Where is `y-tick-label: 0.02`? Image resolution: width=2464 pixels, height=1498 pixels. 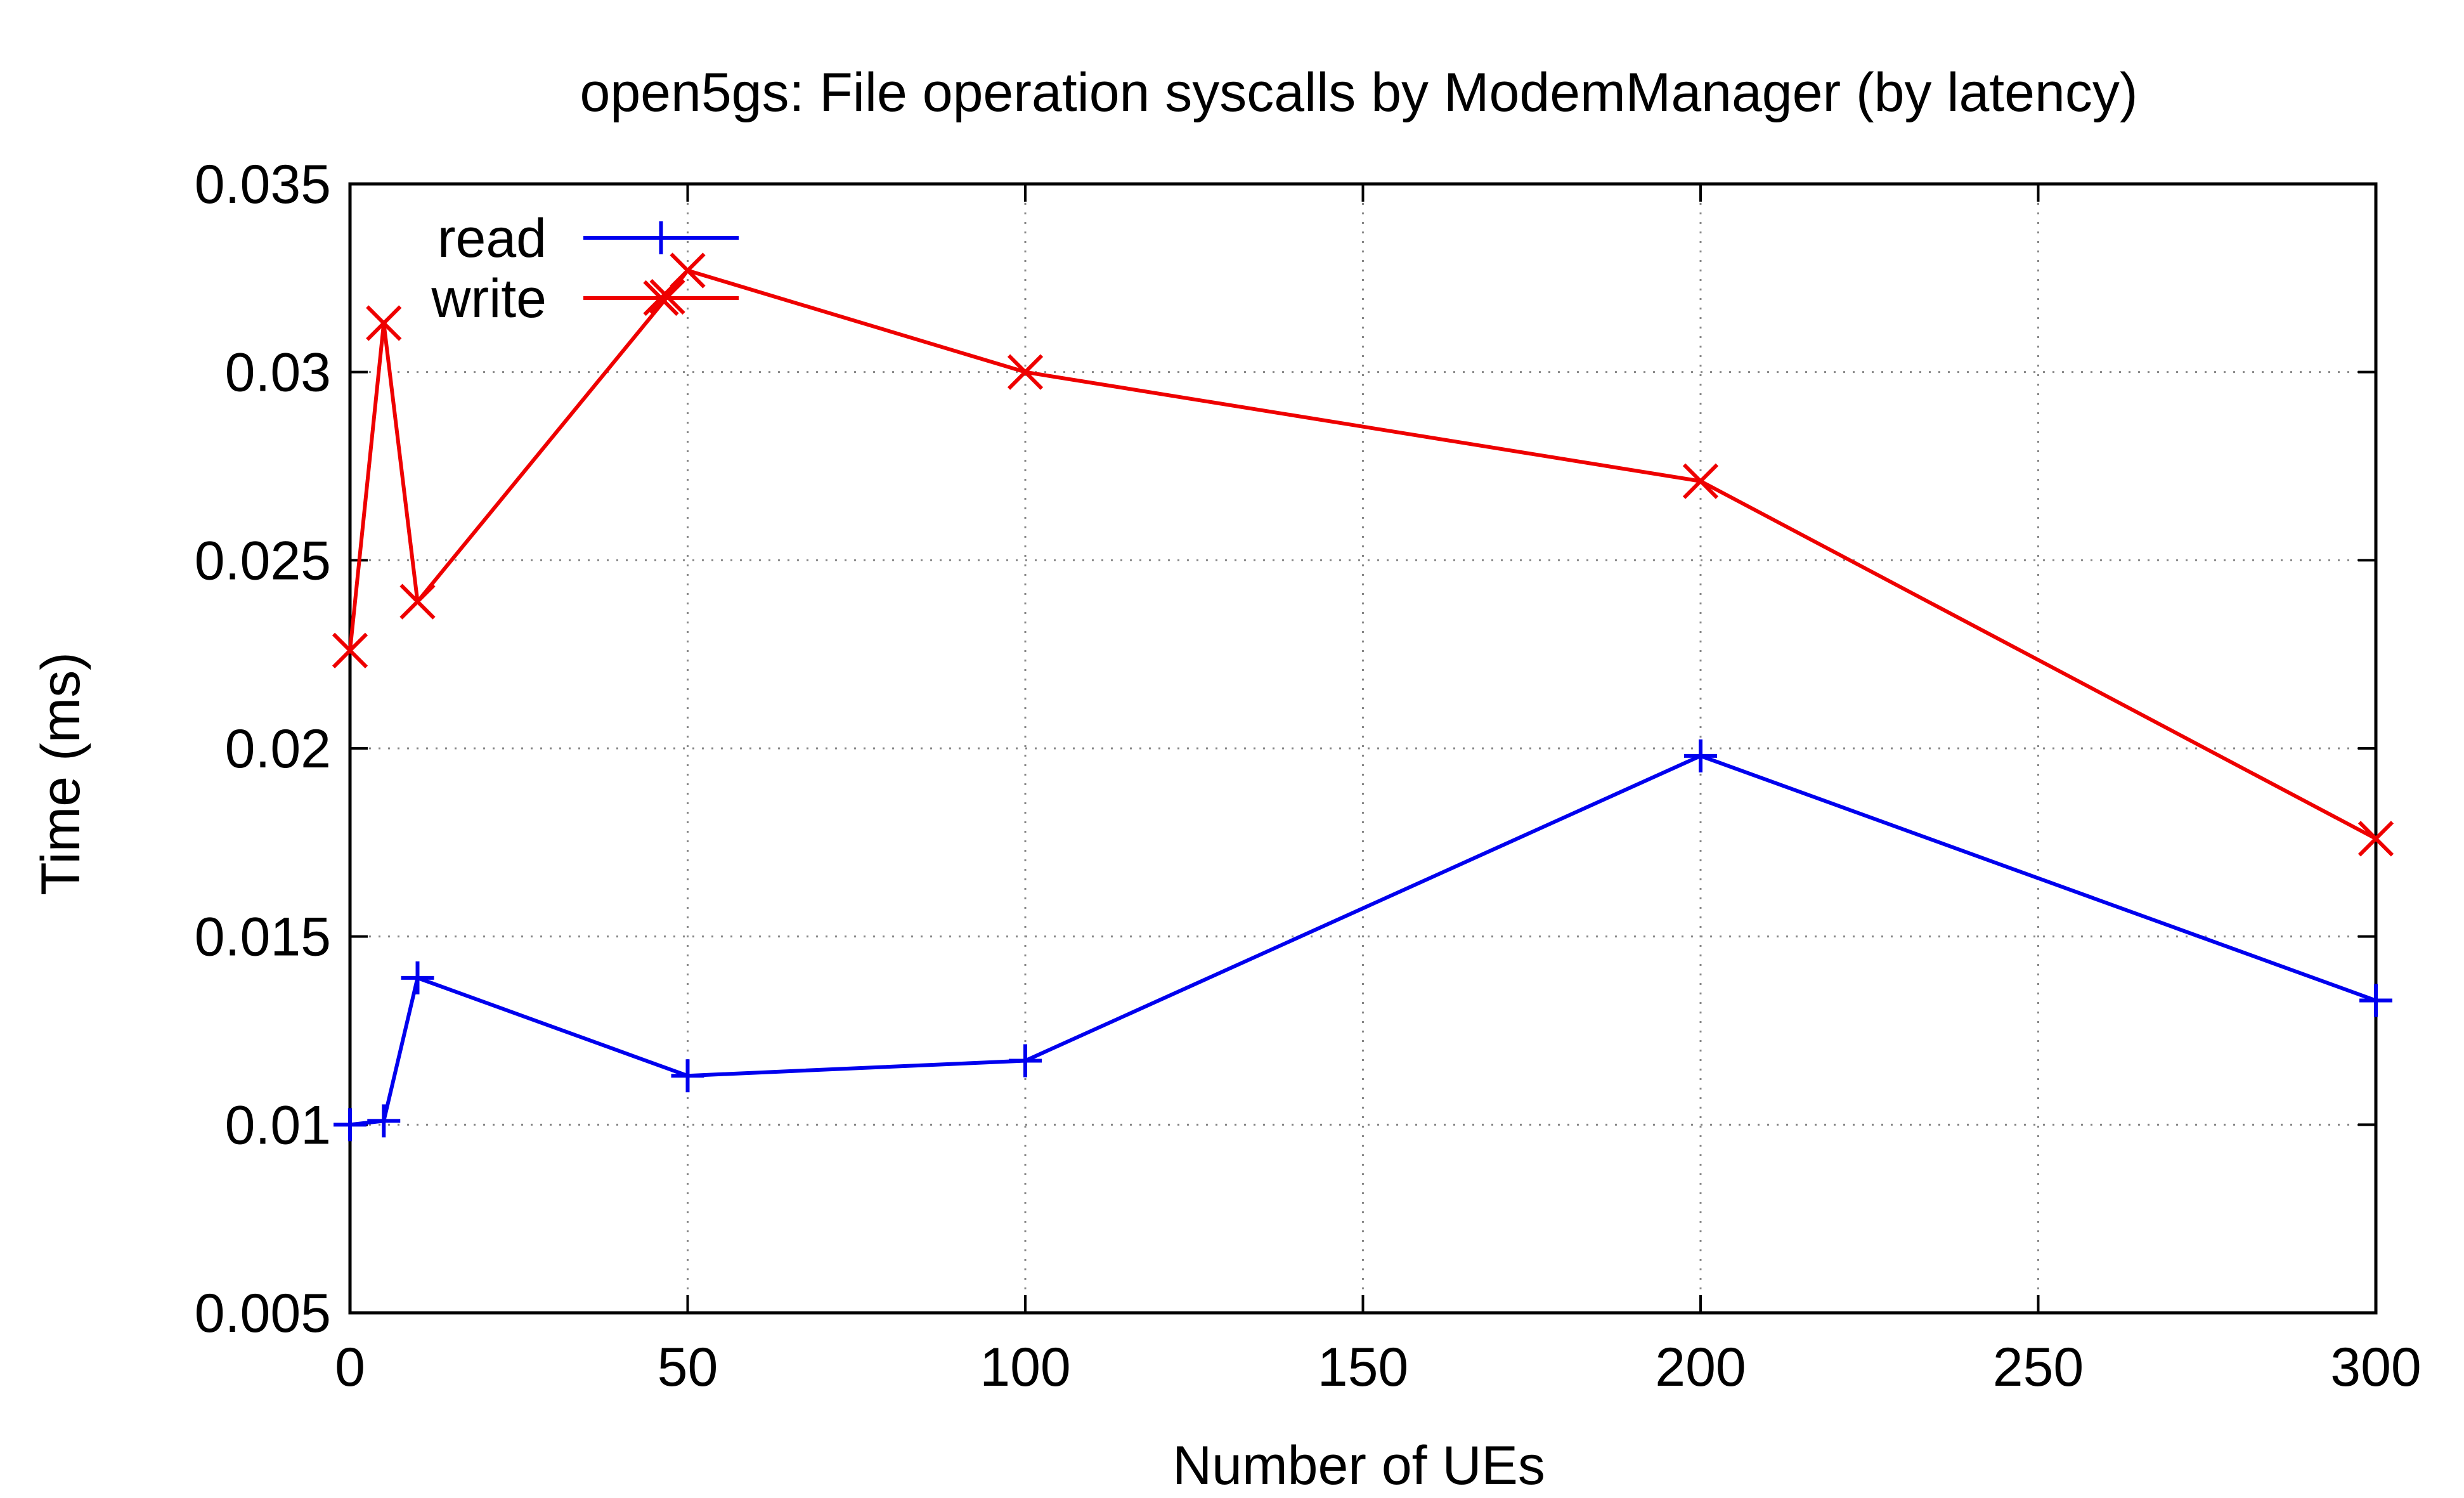 y-tick-label: 0.02 is located at coordinates (278, 749).